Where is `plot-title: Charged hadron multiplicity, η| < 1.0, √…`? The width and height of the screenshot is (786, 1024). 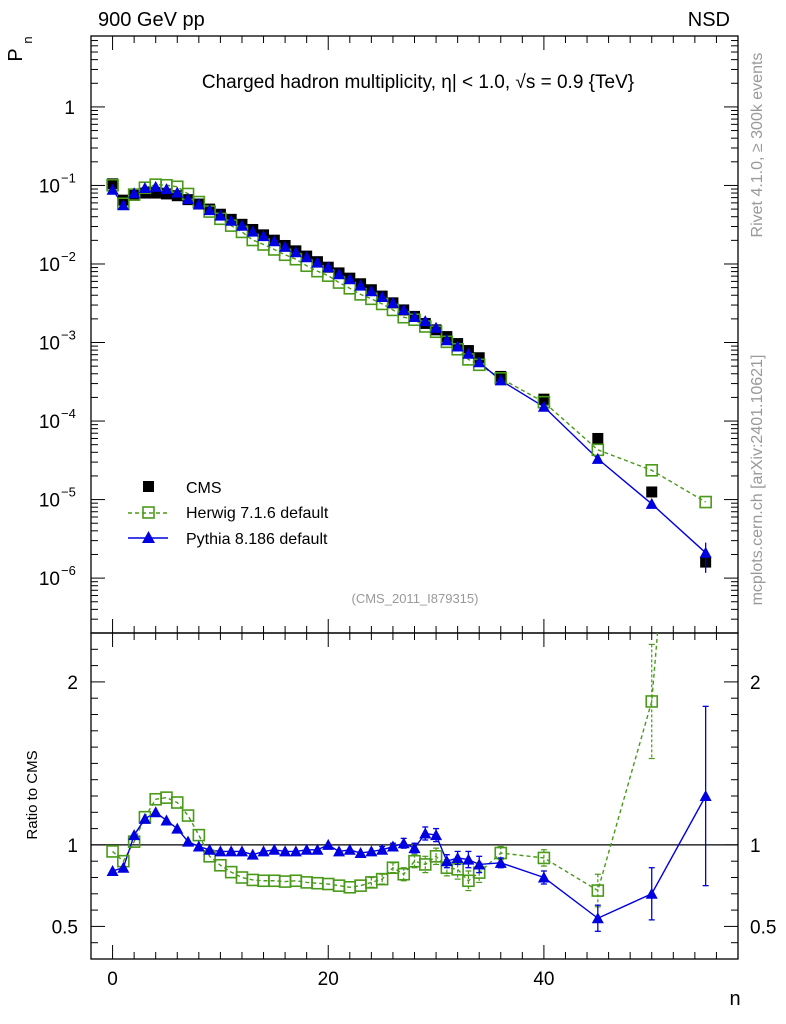 plot-title: Charged hadron multiplicity, η| < 1.0, √… is located at coordinates (418, 82).